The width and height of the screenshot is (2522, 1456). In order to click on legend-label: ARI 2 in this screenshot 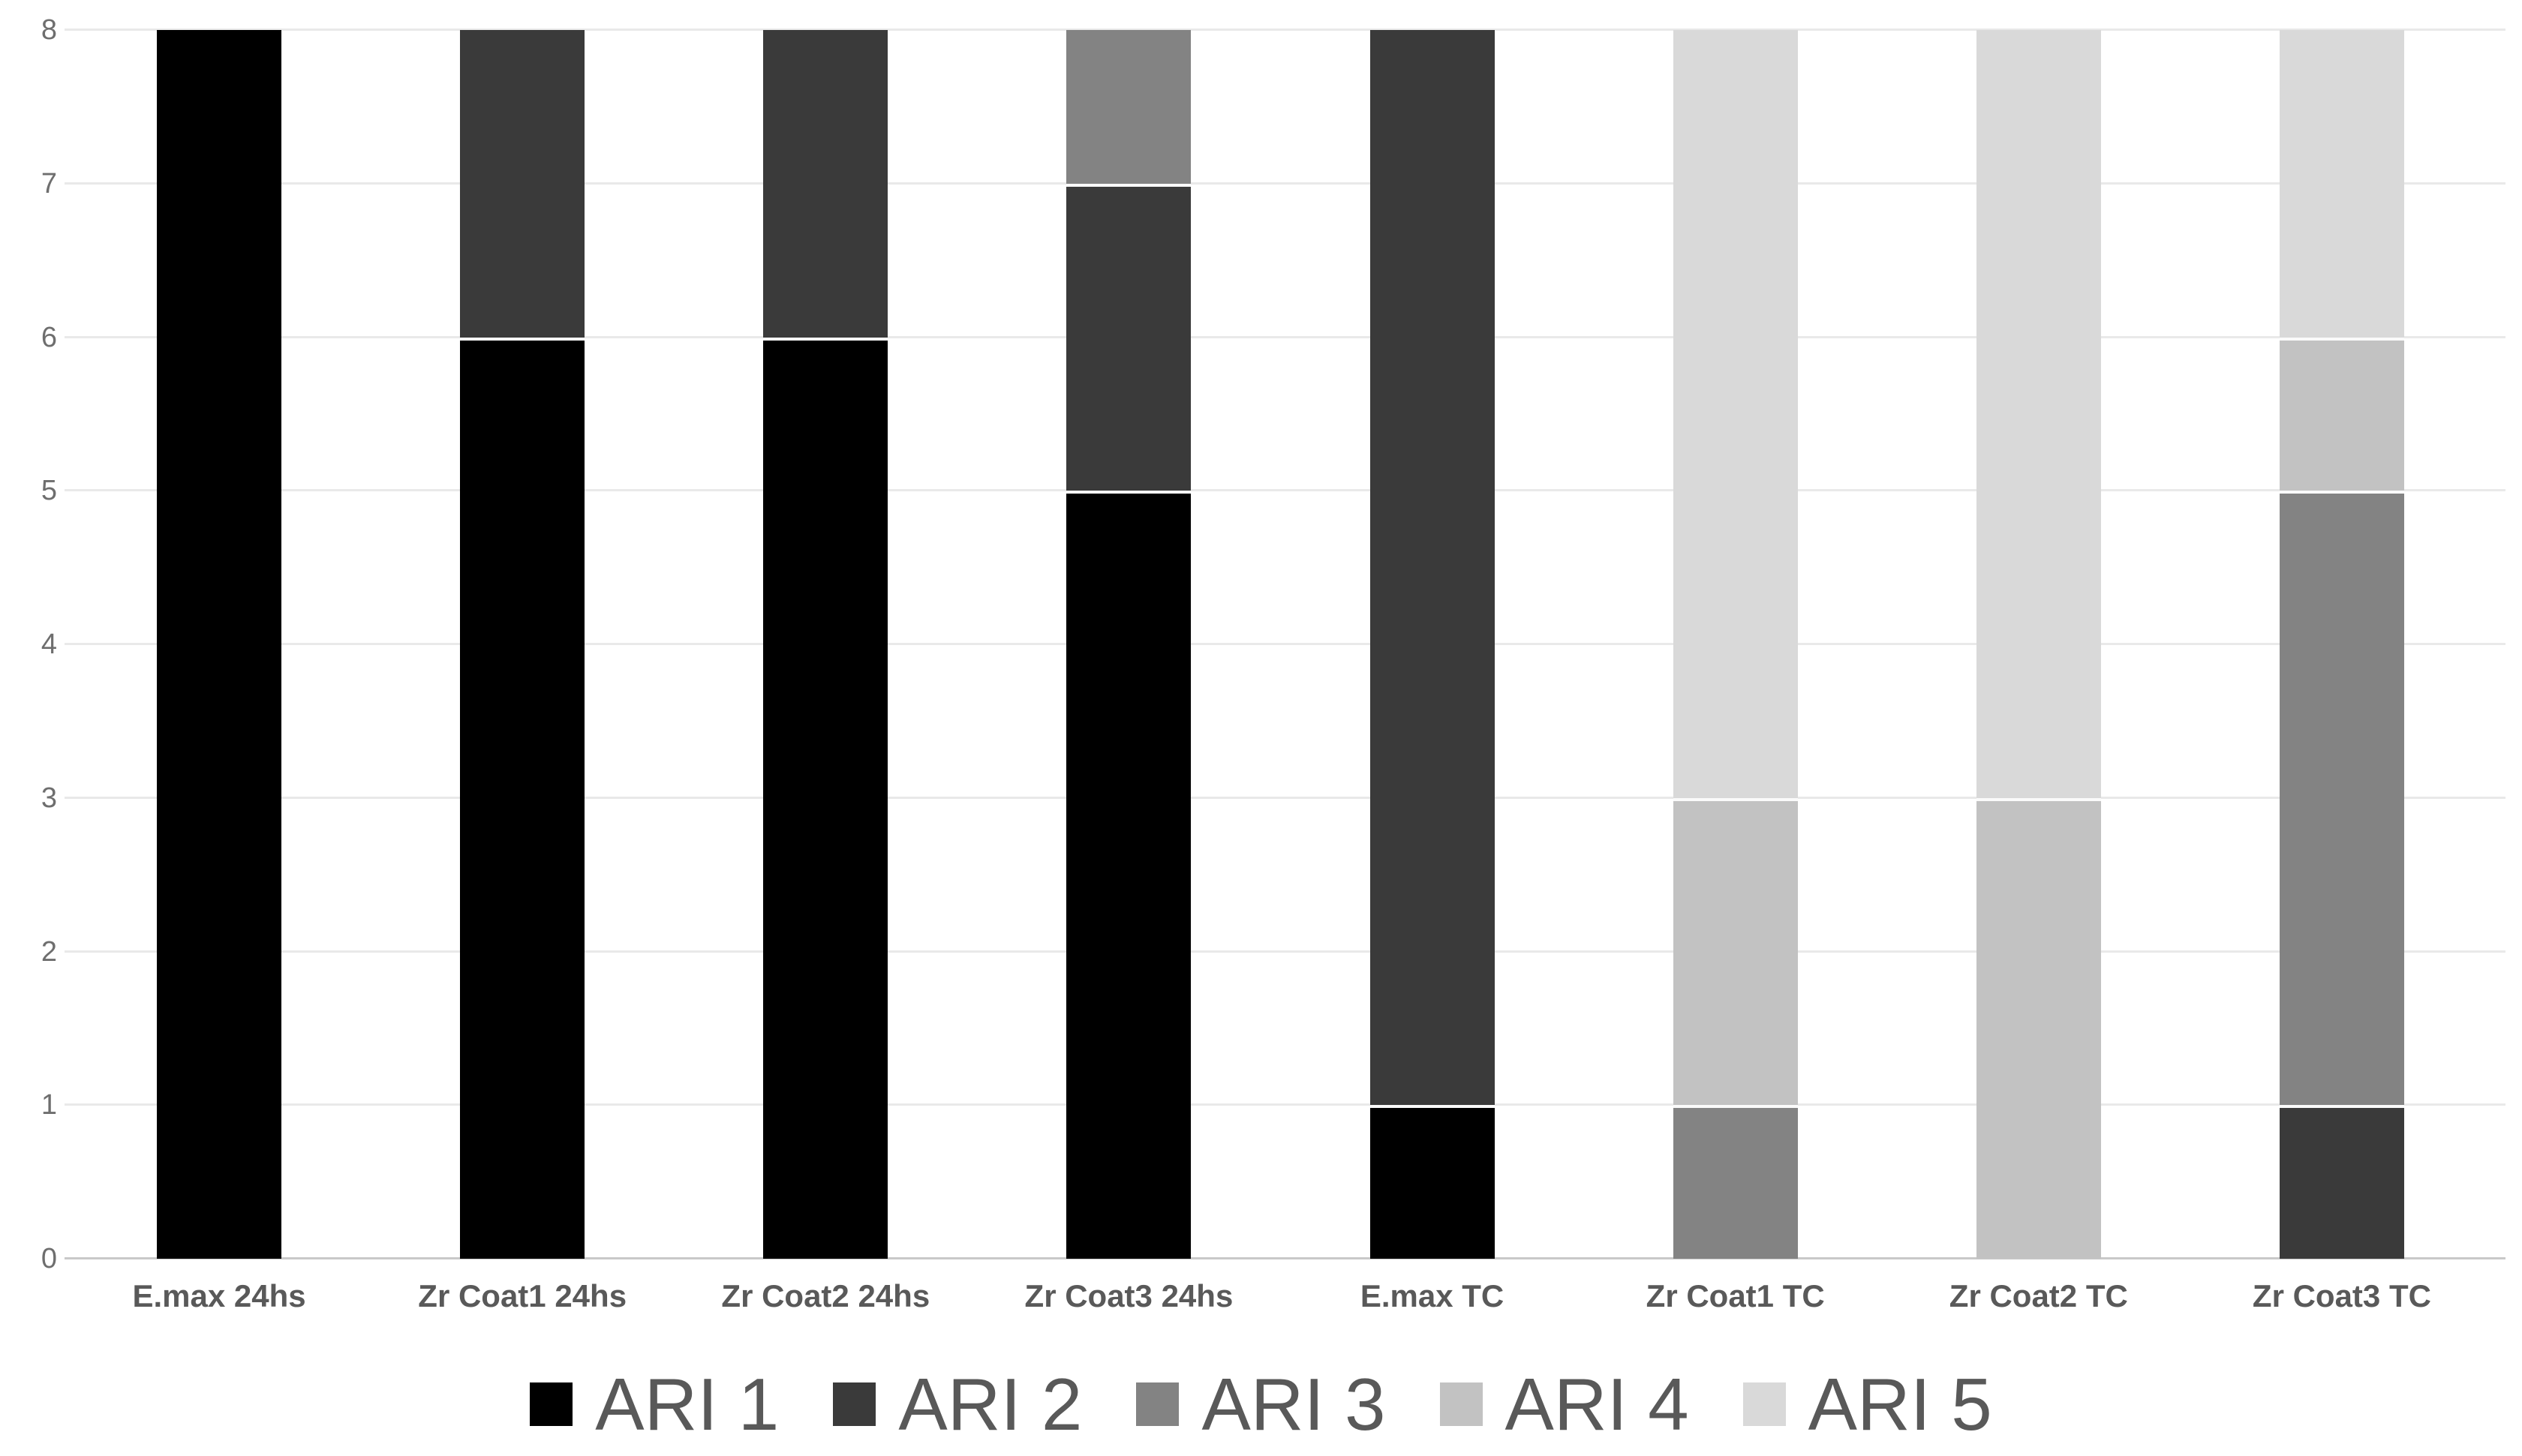, I will do `click(990, 1404)`.